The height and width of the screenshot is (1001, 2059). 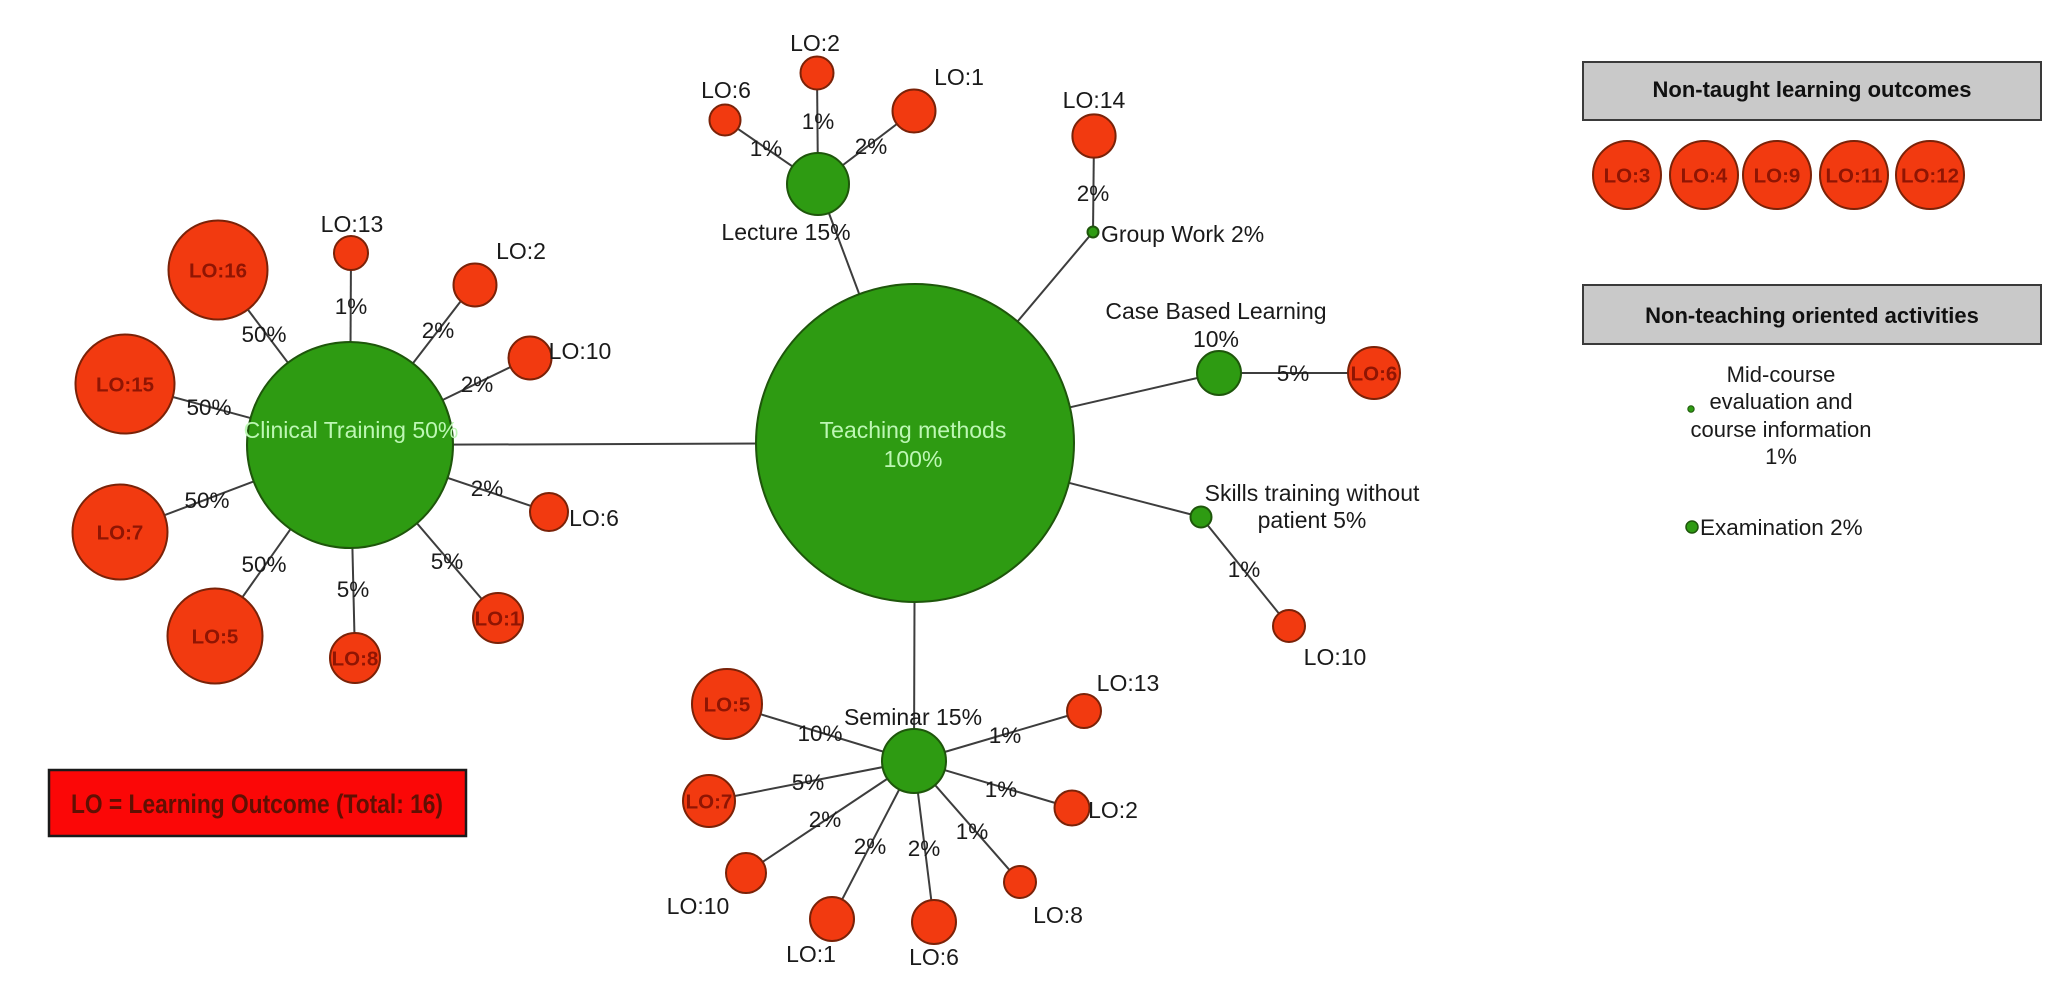 What do you see at coordinates (1777, 176) in the screenshot?
I see `svg-text: LO:9` at bounding box center [1777, 176].